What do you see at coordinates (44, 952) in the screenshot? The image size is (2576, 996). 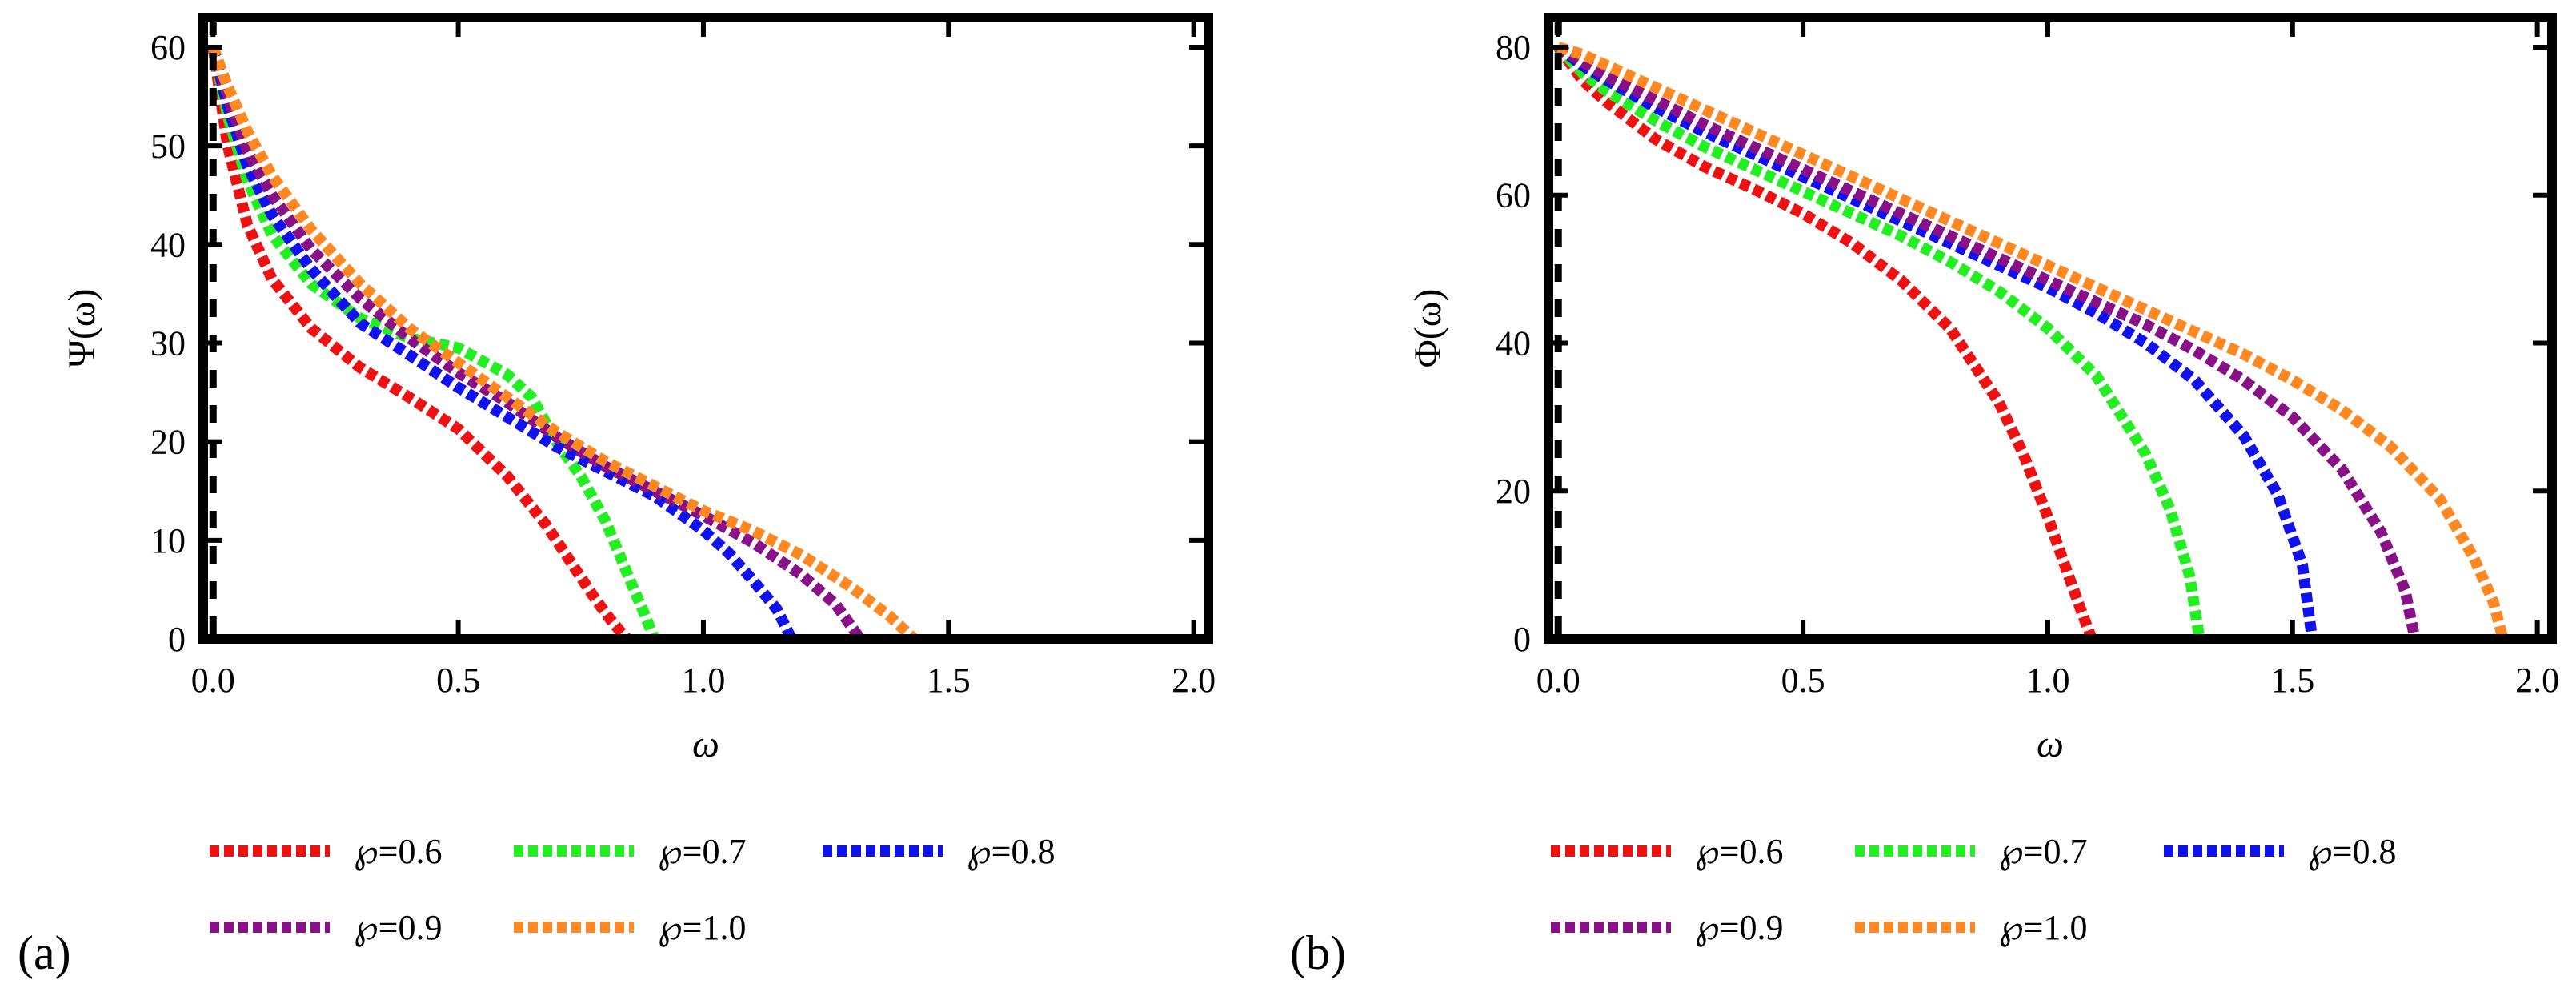 I see `panel-label: (a)` at bounding box center [44, 952].